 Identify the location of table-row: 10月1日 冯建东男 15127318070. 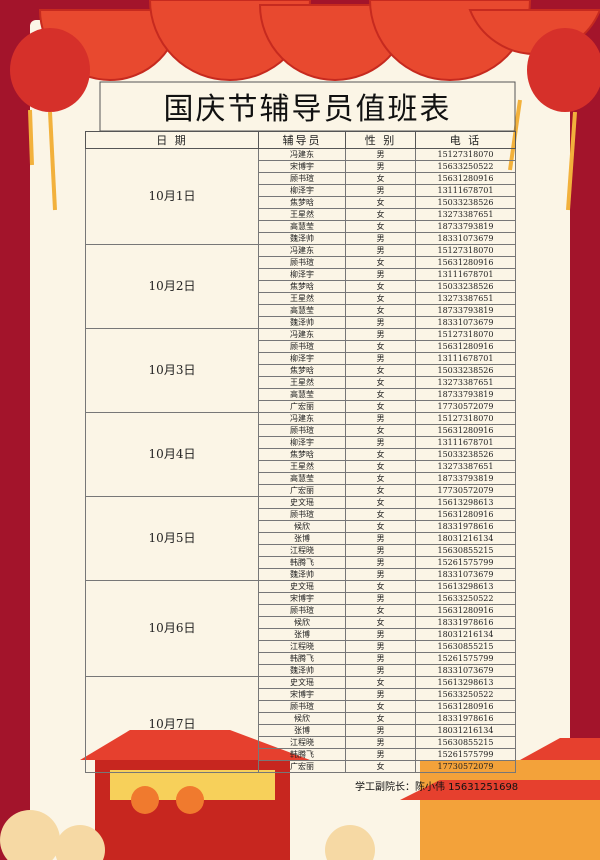
(300, 196).